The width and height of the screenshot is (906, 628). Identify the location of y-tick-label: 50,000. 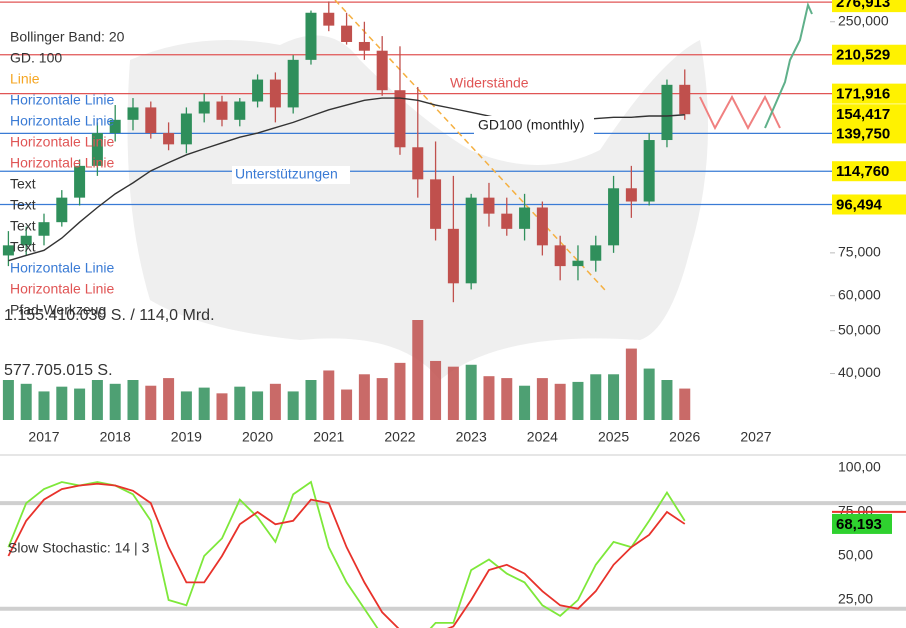
(859, 329).